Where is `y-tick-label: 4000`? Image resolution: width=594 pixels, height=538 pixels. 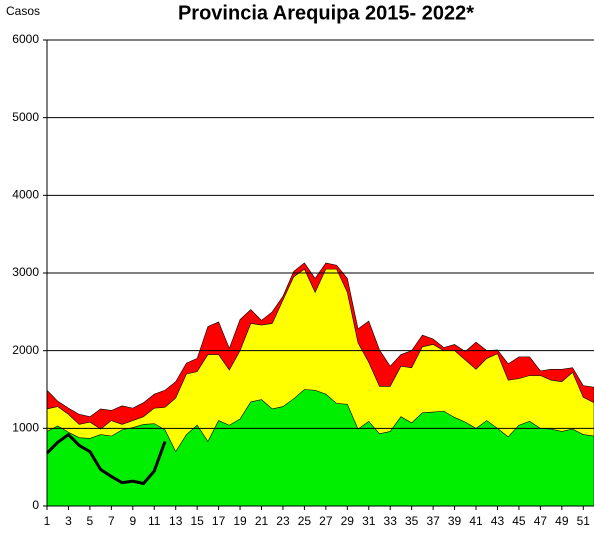
y-tick-label: 4000 is located at coordinates (25, 195).